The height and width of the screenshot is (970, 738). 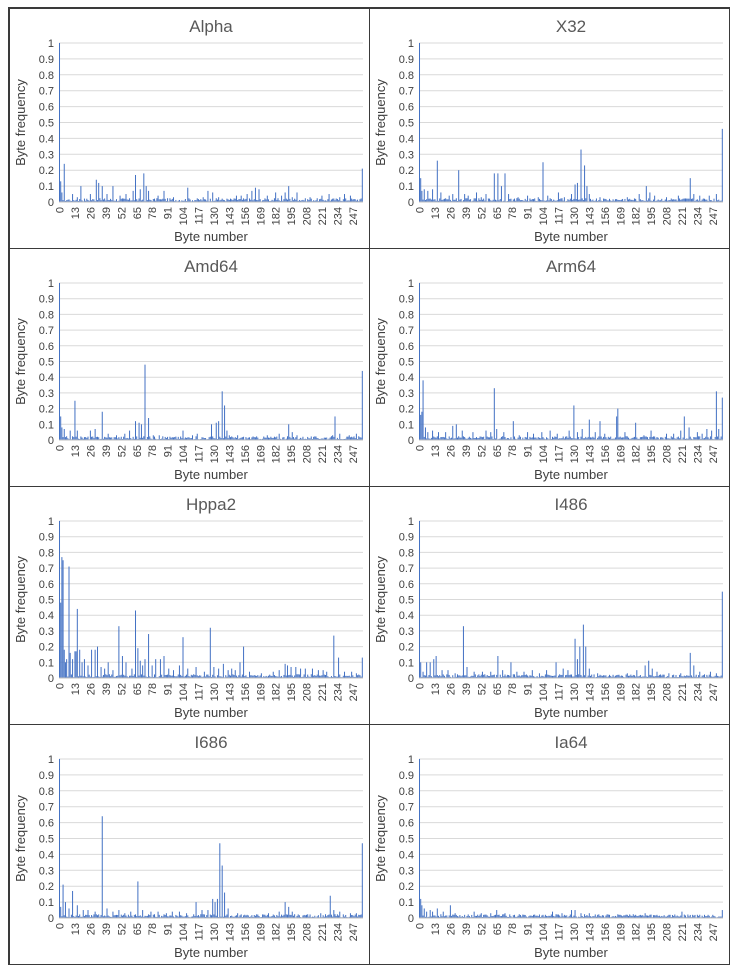 What do you see at coordinates (211, 266) in the screenshot?
I see `chart-title: Amd64` at bounding box center [211, 266].